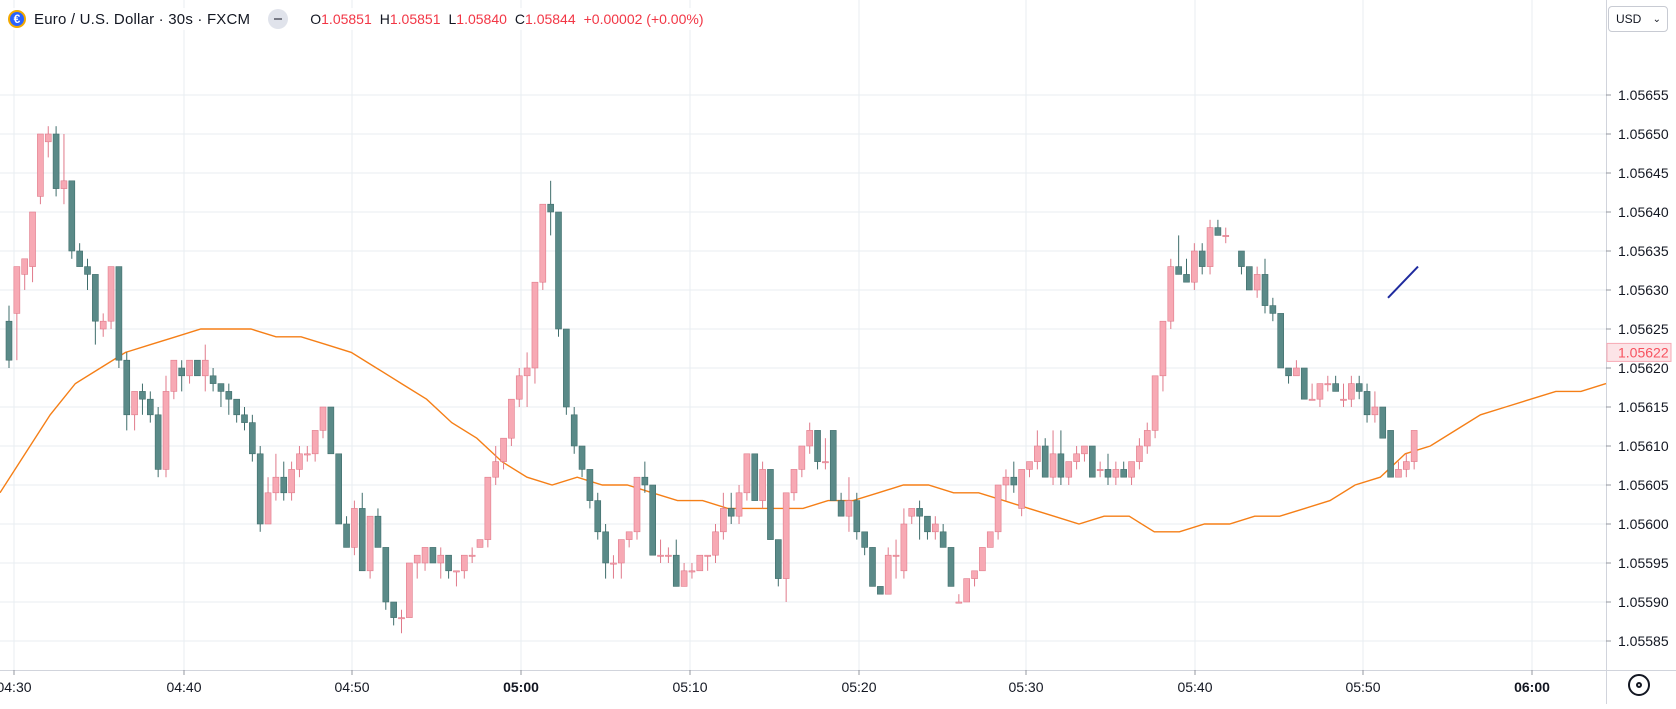  What do you see at coordinates (1639, 685) in the screenshot?
I see `settings-icon` at bounding box center [1639, 685].